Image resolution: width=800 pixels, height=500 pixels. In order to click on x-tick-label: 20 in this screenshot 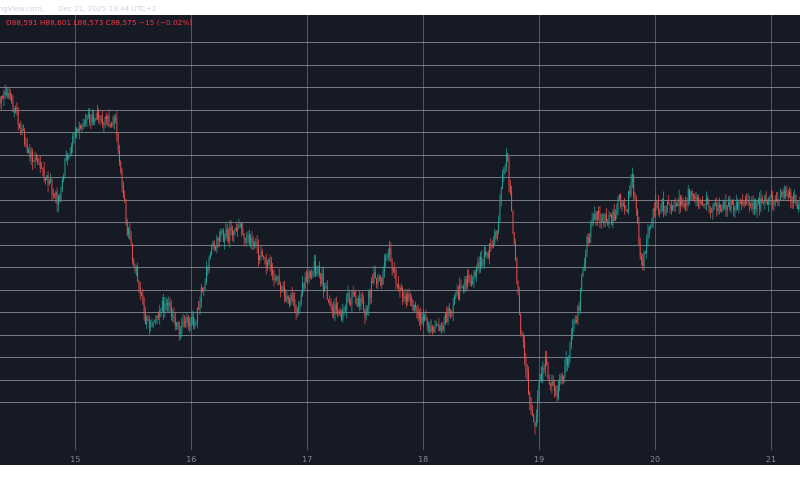, I will do `click(655, 459)`.